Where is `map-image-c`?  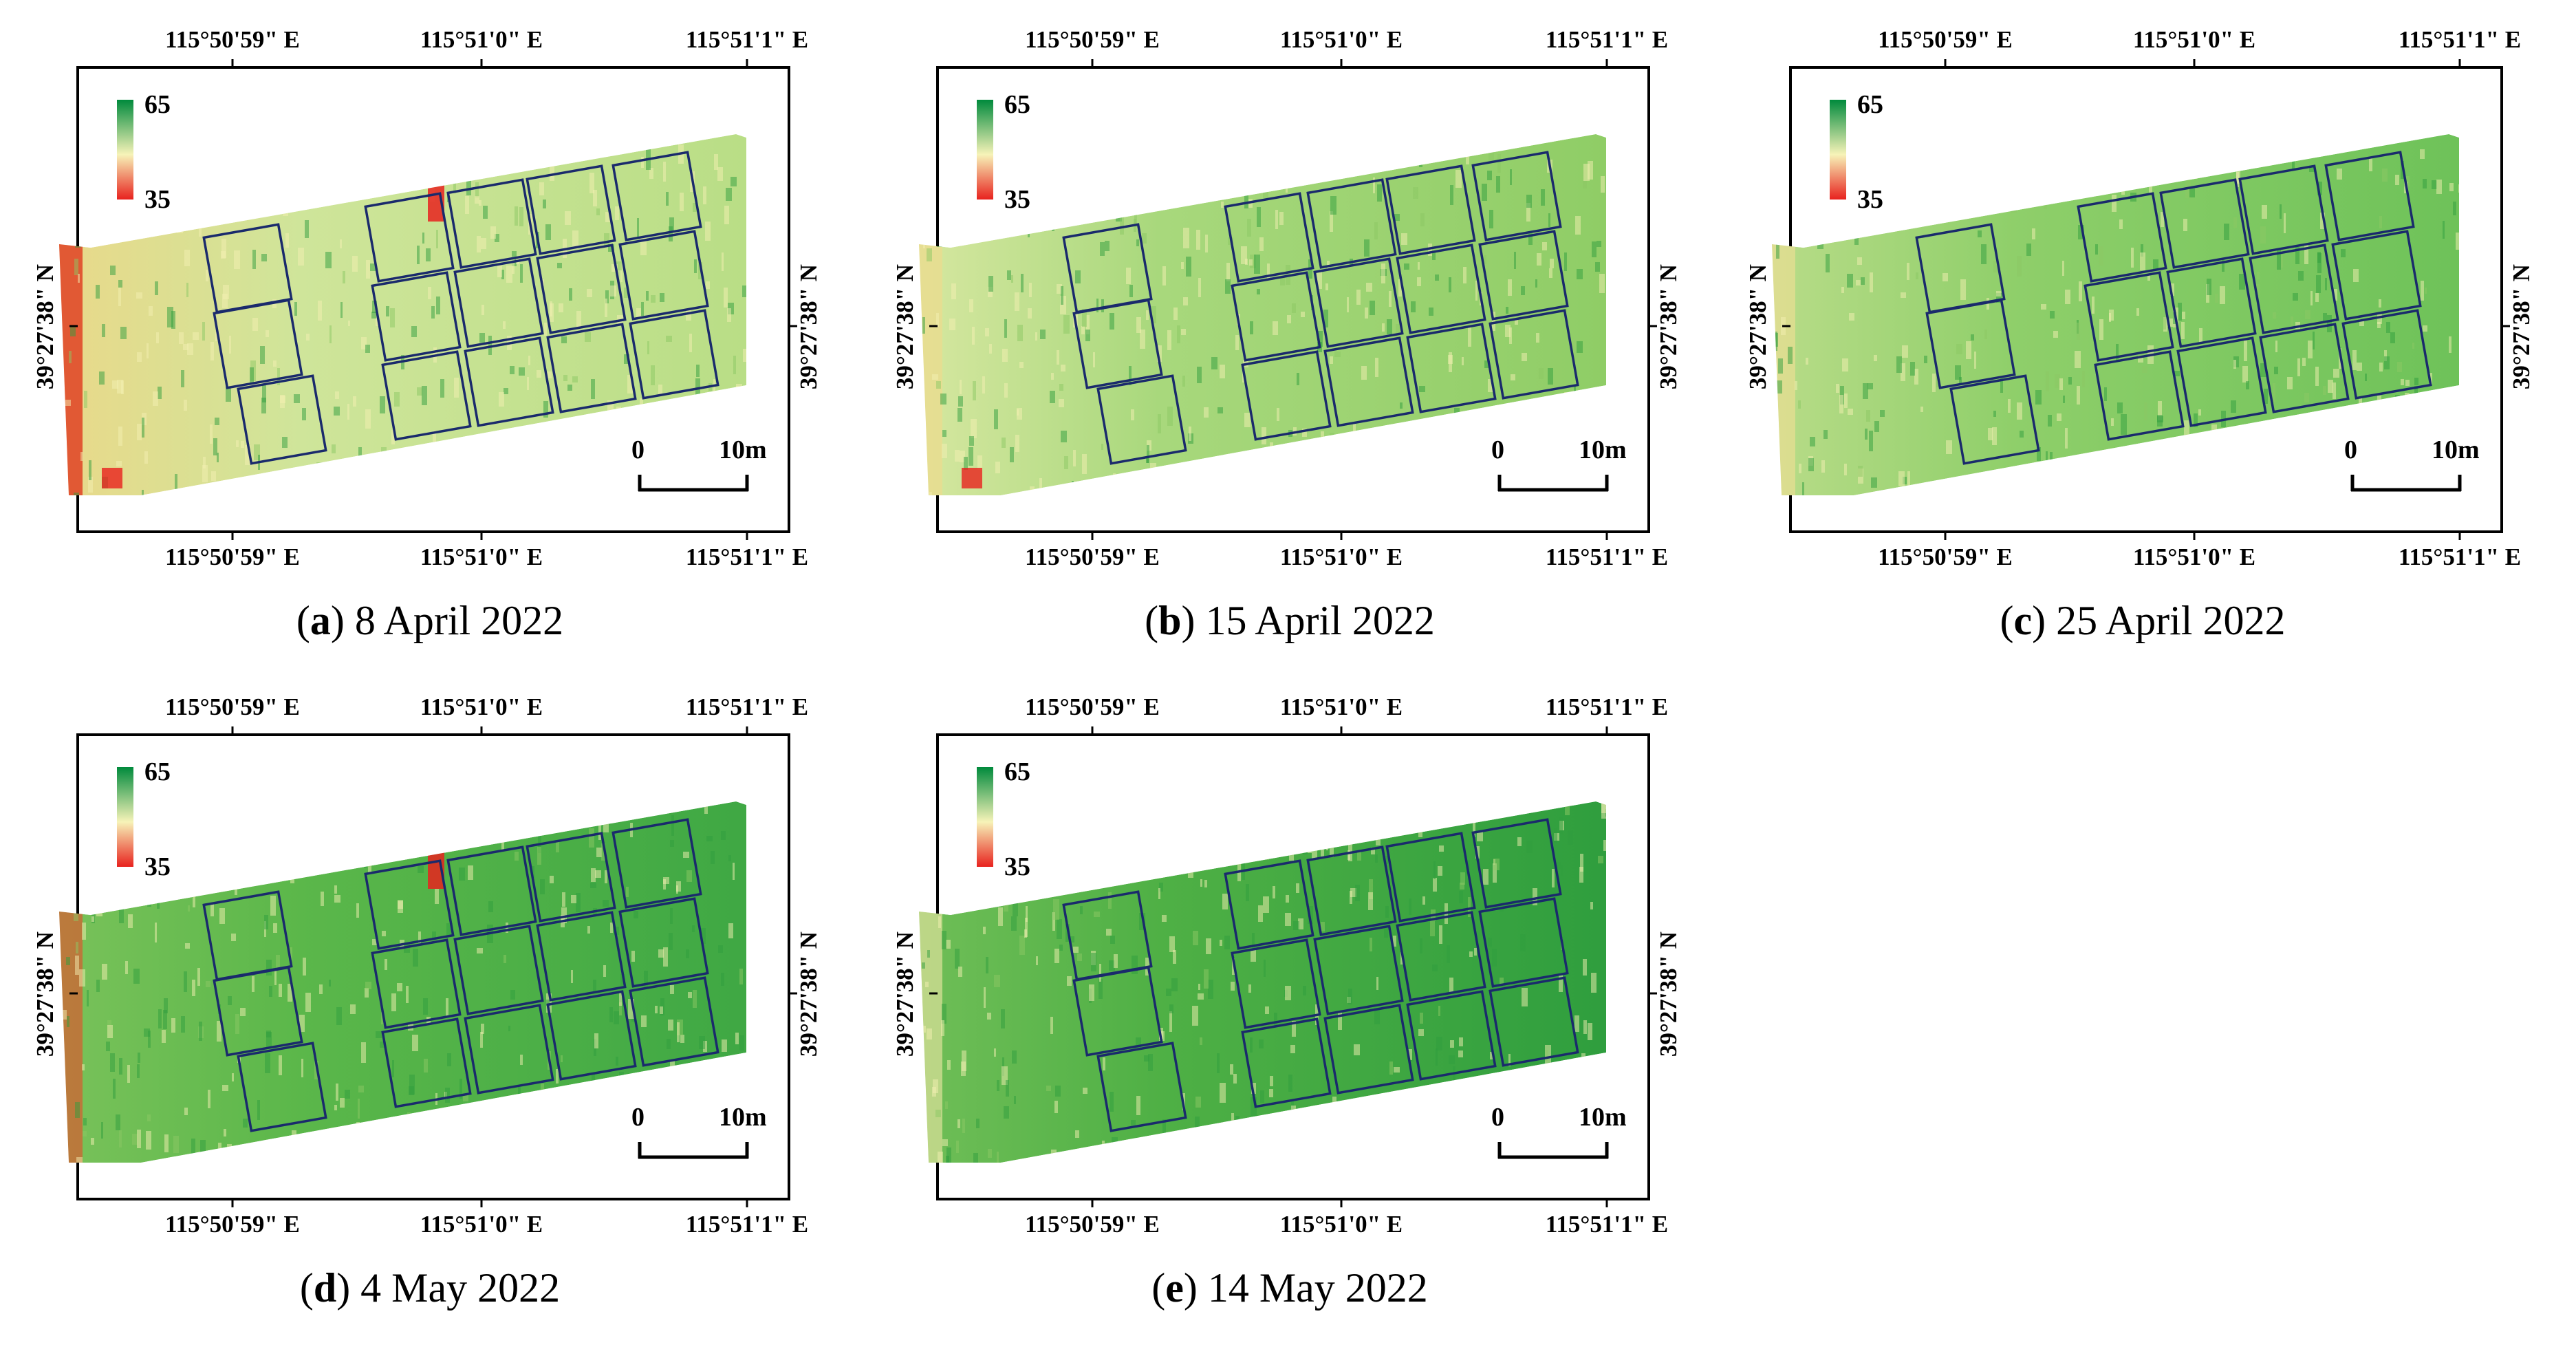
map-image-c is located at coordinates (2141, 300).